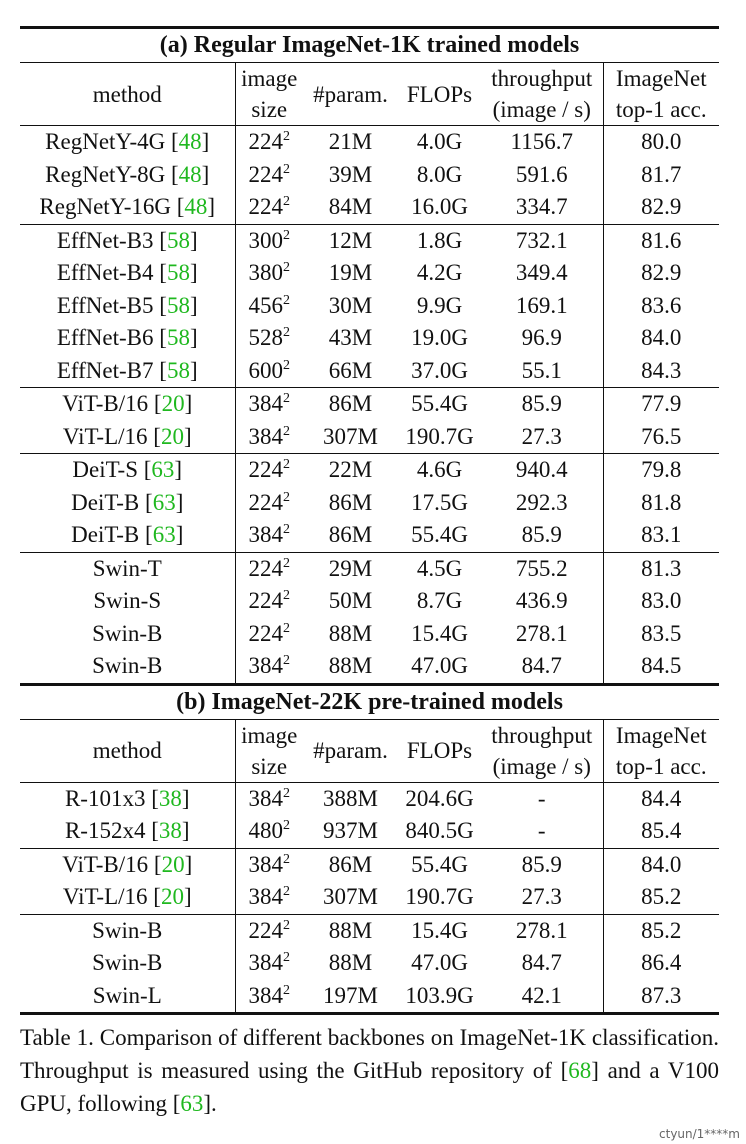 This screenshot has height=1144, width=746. Describe the element at coordinates (350, 568) in the screenshot. I see `params-cell: 29M` at that location.